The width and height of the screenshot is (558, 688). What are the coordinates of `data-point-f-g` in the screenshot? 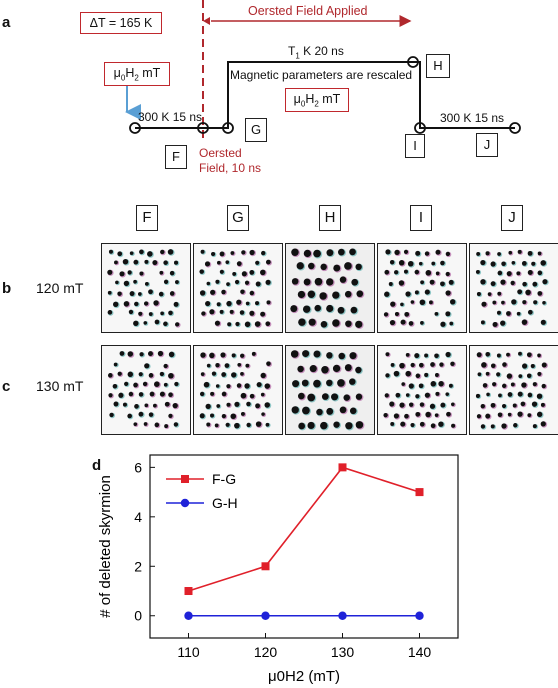 It's located at (342, 467).